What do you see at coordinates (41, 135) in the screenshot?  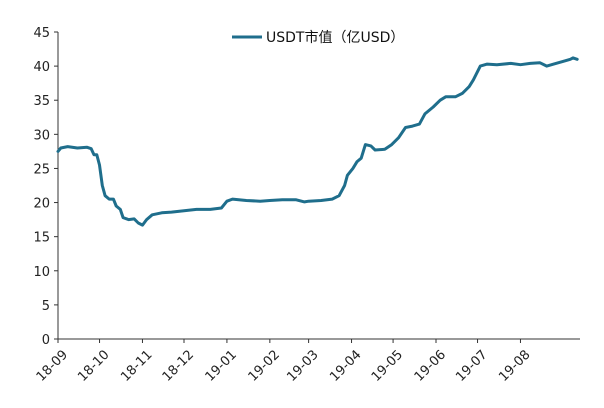 I see `y-tick-label: 30` at bounding box center [41, 135].